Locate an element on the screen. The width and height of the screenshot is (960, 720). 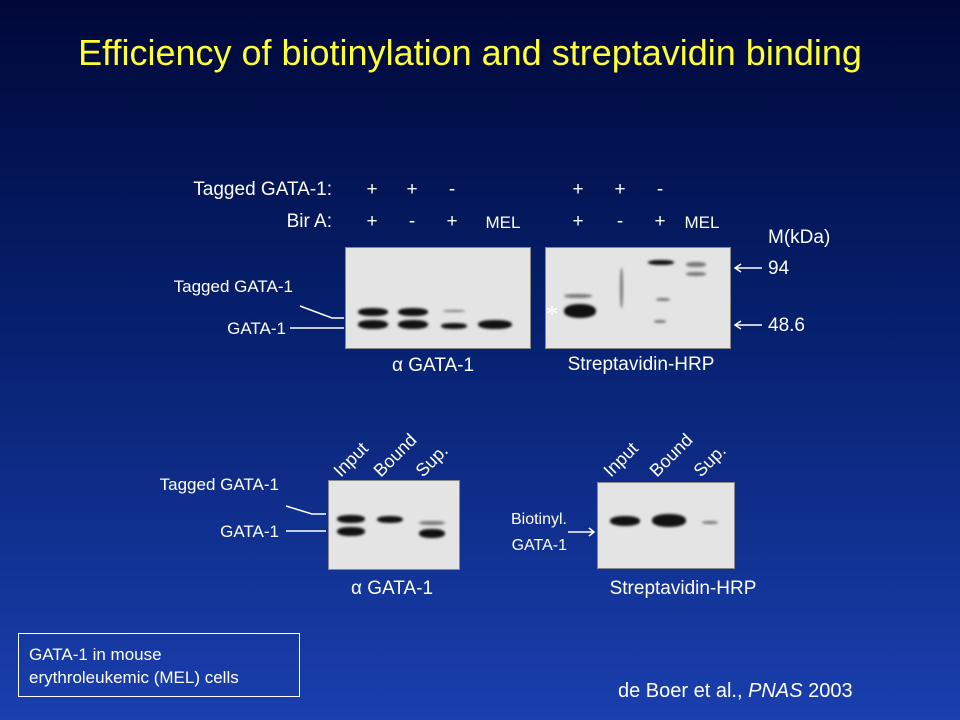
marker: 94 is located at coordinates (779, 268).